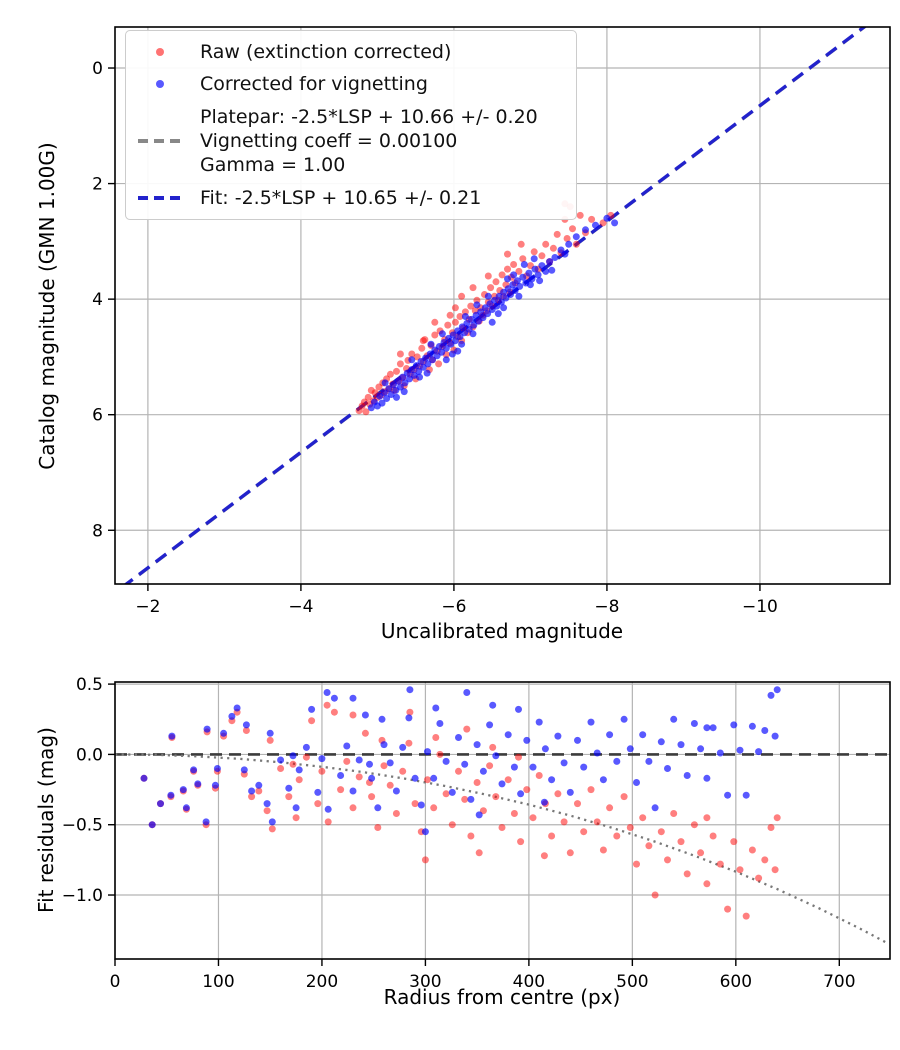  Describe the element at coordinates (46, 820) in the screenshot. I see `y-axis-label-bottom: Fit residuals (mag)` at that location.